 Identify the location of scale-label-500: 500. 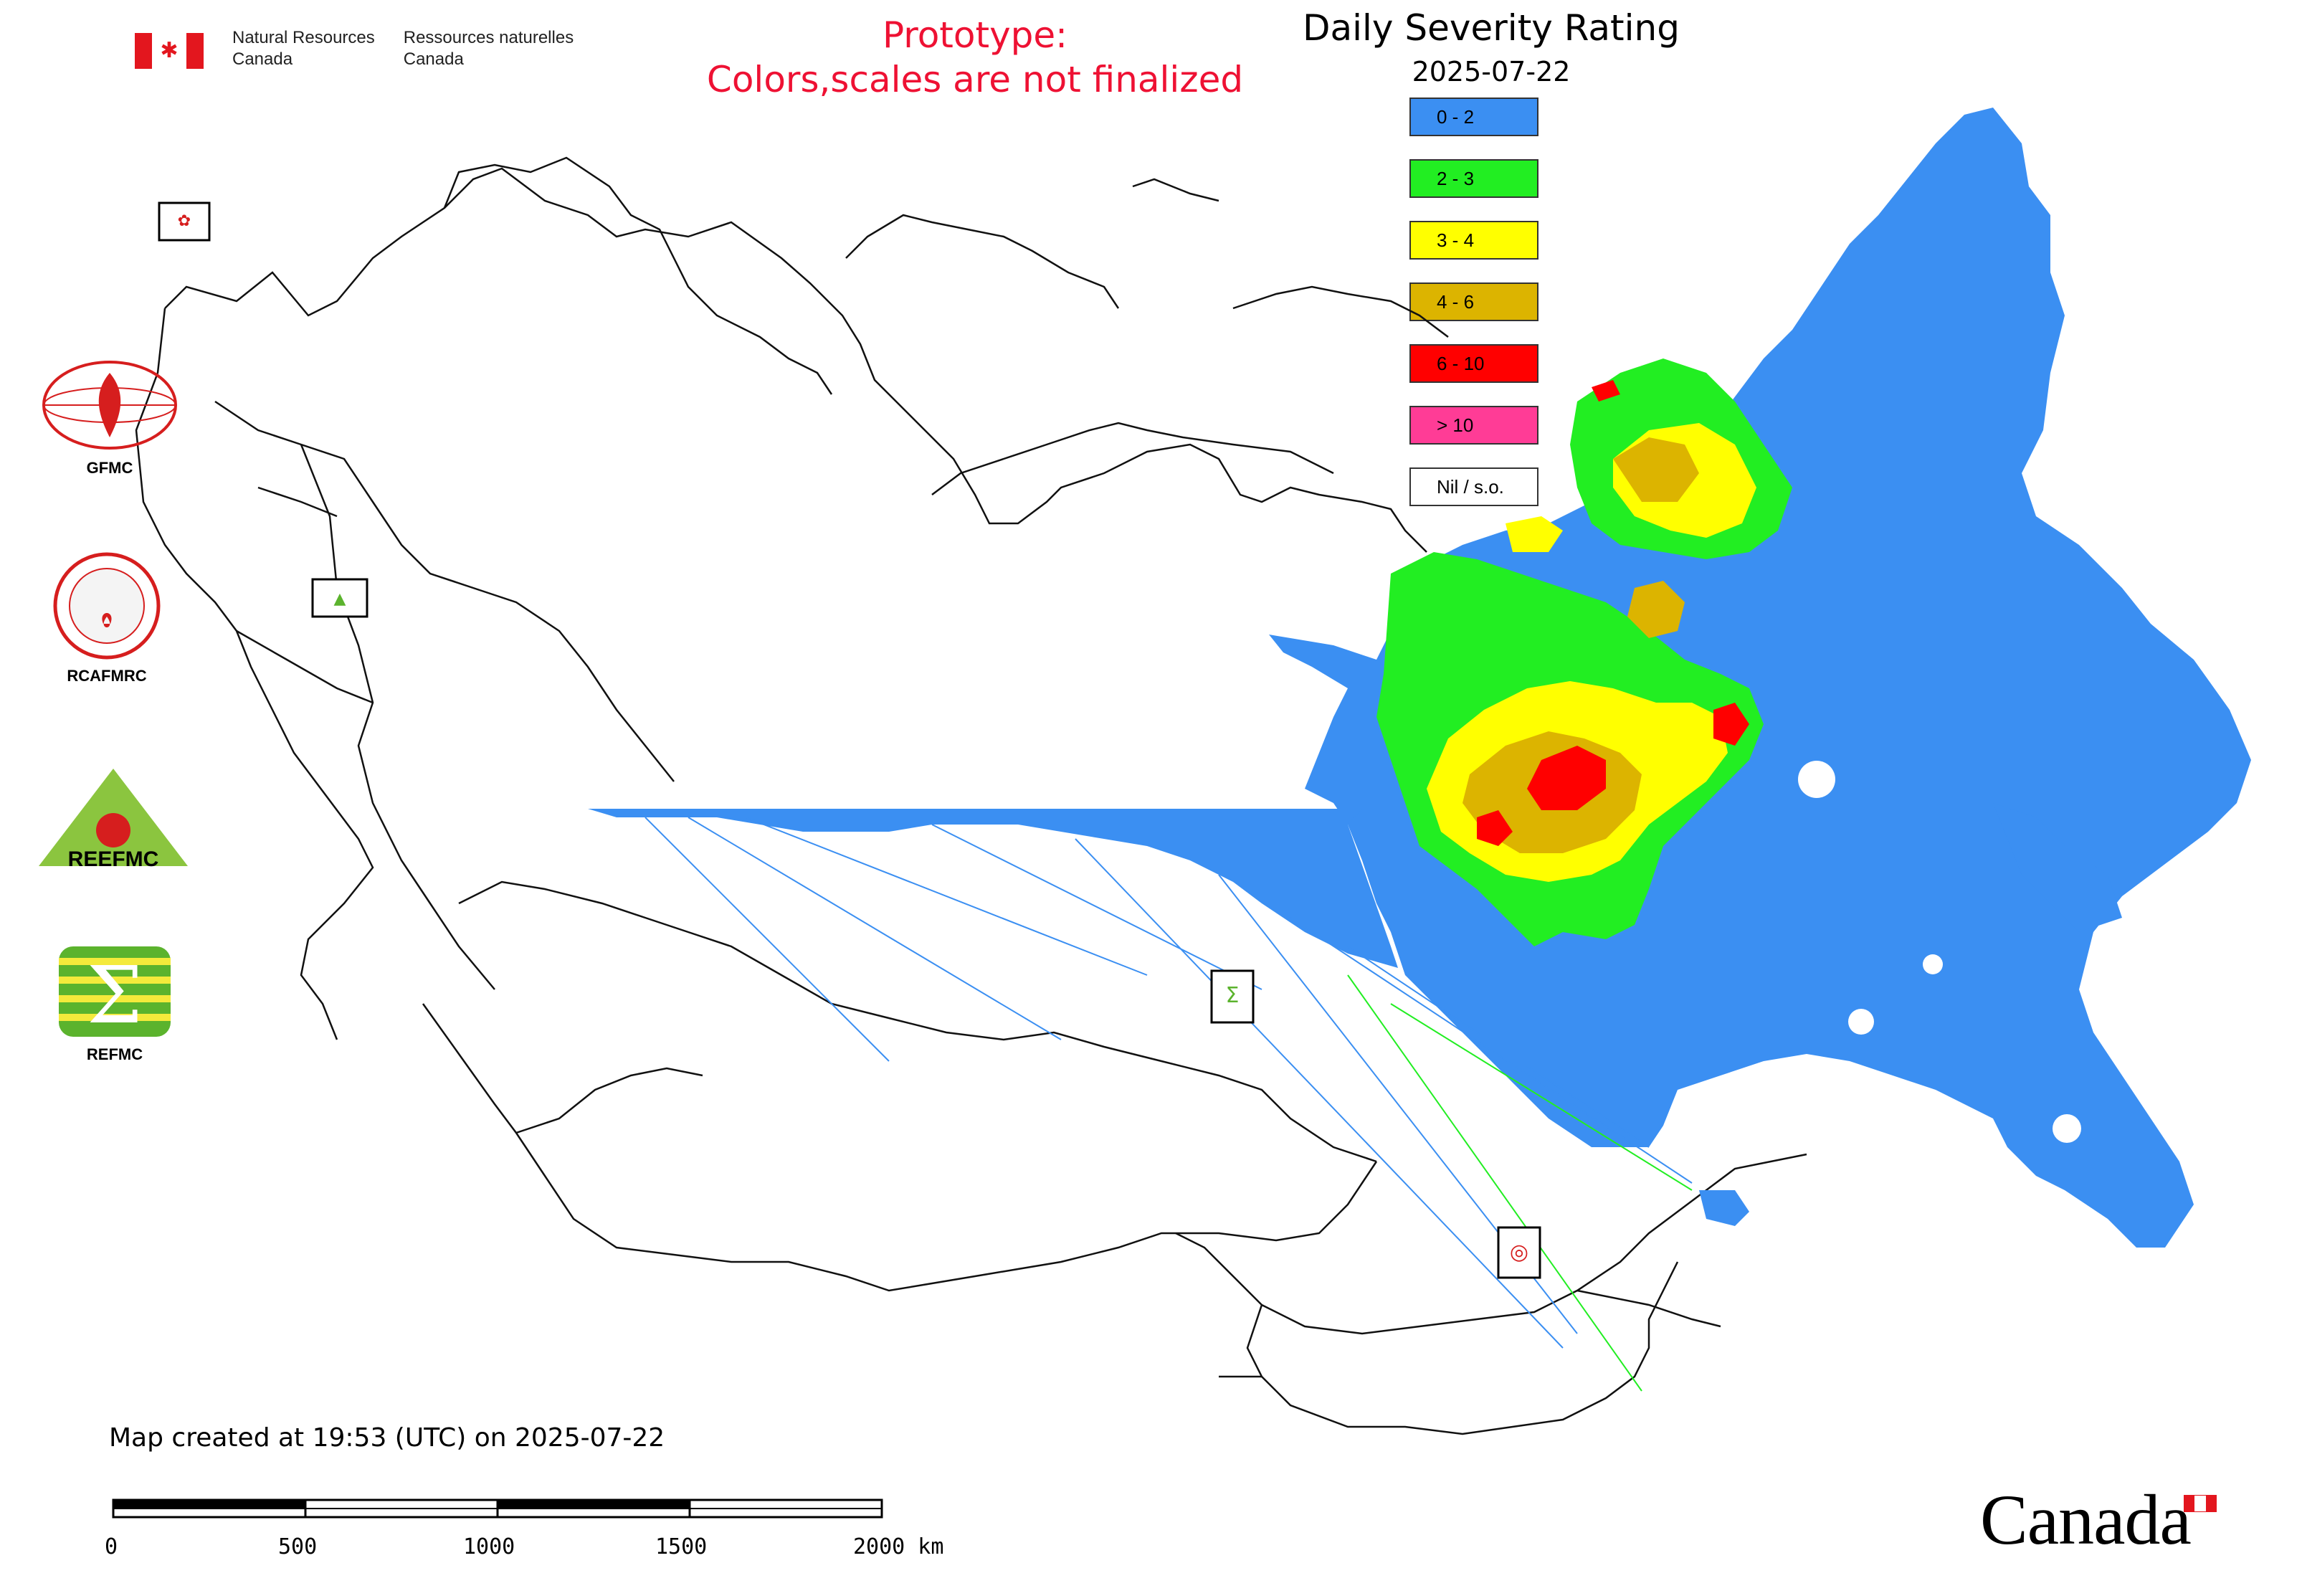
(298, 1546).